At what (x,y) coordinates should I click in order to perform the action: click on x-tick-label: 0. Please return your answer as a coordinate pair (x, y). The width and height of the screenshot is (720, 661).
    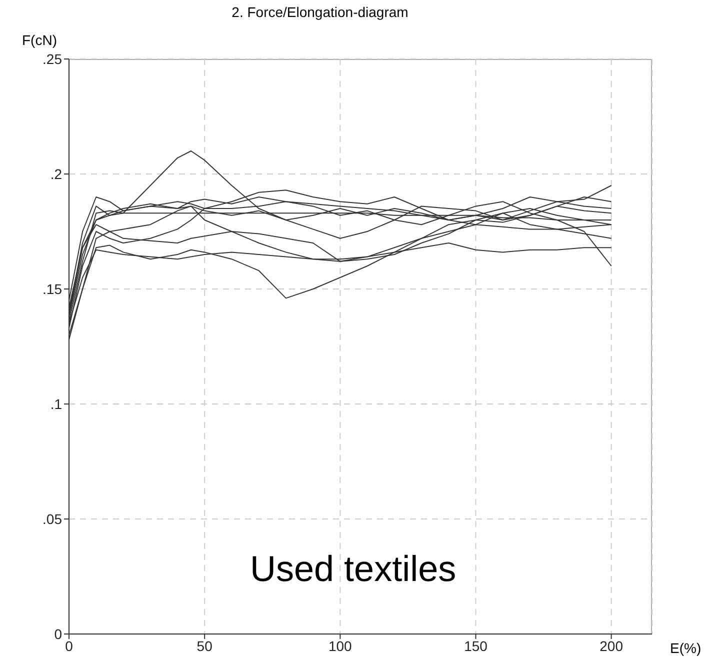
    Looking at the image, I should click on (69, 646).